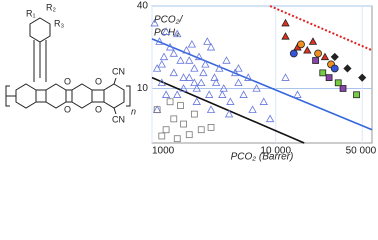 The width and height of the screenshot is (378, 240). Describe the element at coordinates (31, 13) in the screenshot. I see `substituent: R₁` at that location.